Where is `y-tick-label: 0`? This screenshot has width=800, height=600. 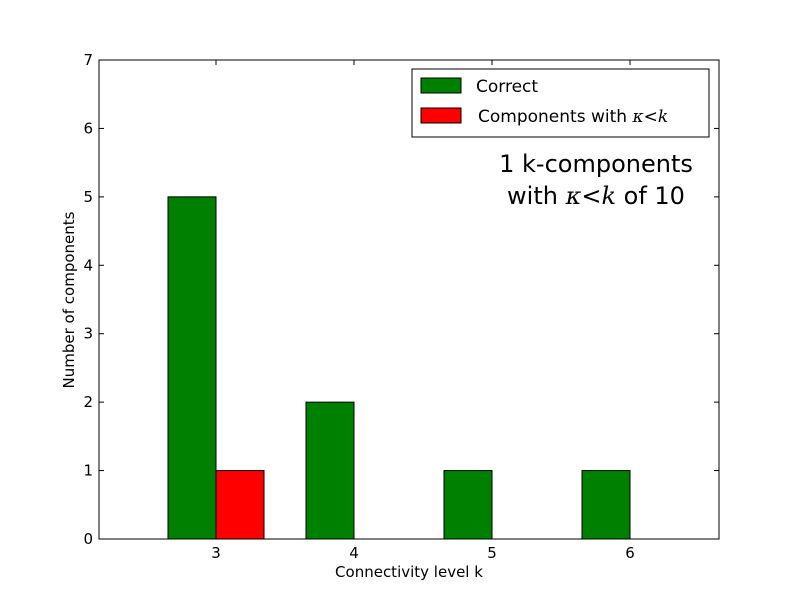 y-tick-label: 0 is located at coordinates (88, 539).